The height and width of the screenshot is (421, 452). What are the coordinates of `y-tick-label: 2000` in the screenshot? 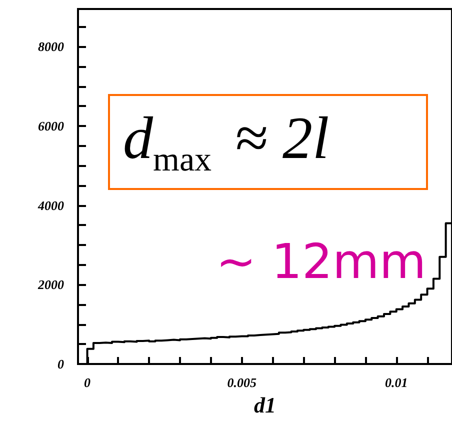 It's located at (50, 284).